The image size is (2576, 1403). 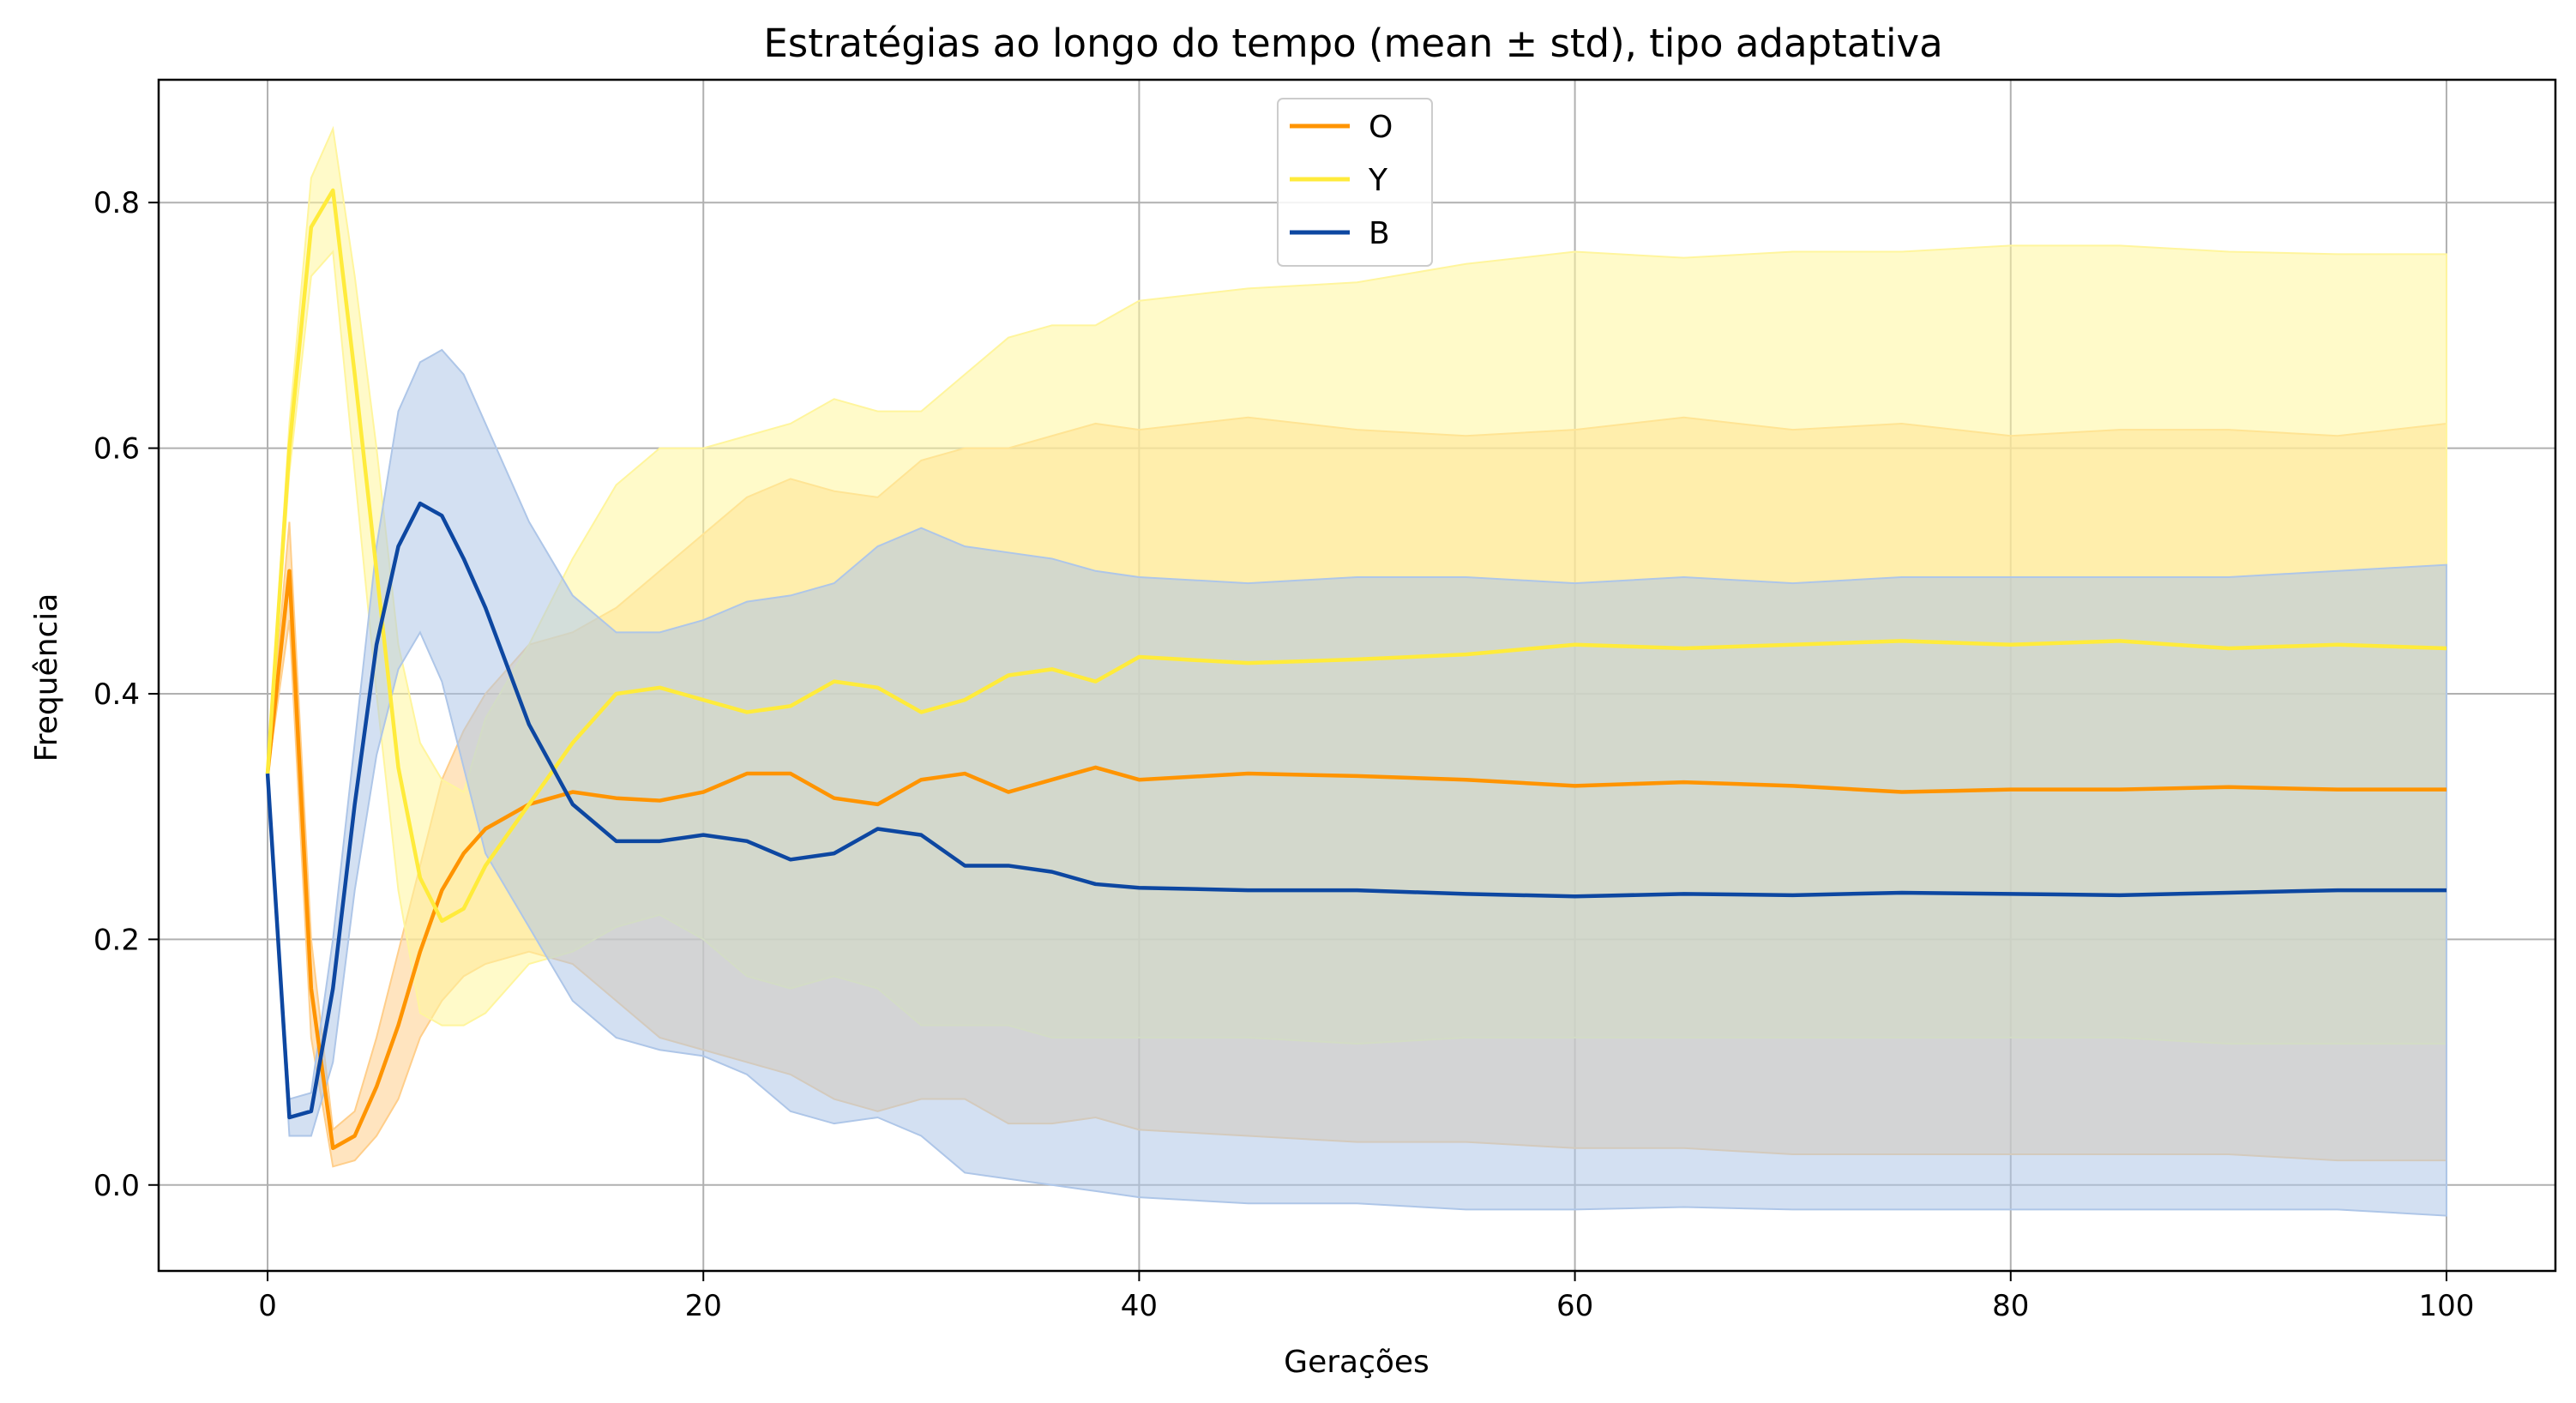 What do you see at coordinates (117, 203) in the screenshot?
I see `y-tick-label-4: 0.8` at bounding box center [117, 203].